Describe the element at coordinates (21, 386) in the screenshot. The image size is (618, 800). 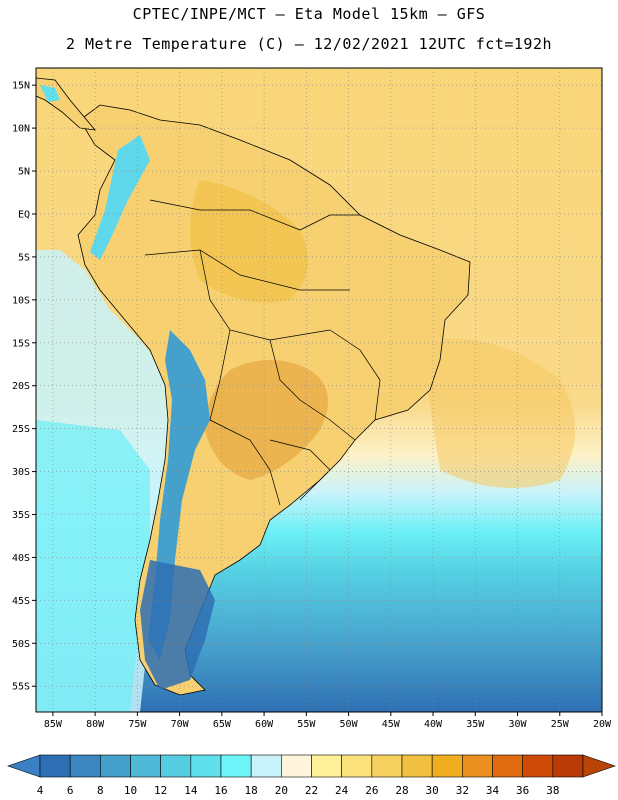
I see `lat-tick-label: 20S` at that location.